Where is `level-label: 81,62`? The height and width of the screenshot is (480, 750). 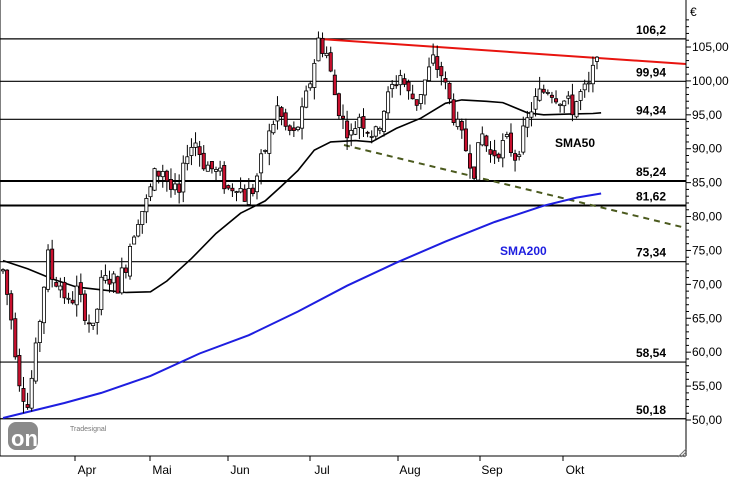
level-label: 81,62 is located at coordinates (651, 197).